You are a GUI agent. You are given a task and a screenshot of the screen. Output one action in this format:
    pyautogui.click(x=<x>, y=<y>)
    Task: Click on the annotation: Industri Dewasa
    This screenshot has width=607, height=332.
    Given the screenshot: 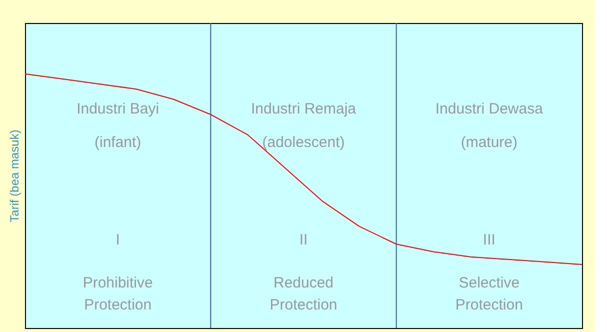 What is the action you would take?
    pyautogui.click(x=489, y=109)
    